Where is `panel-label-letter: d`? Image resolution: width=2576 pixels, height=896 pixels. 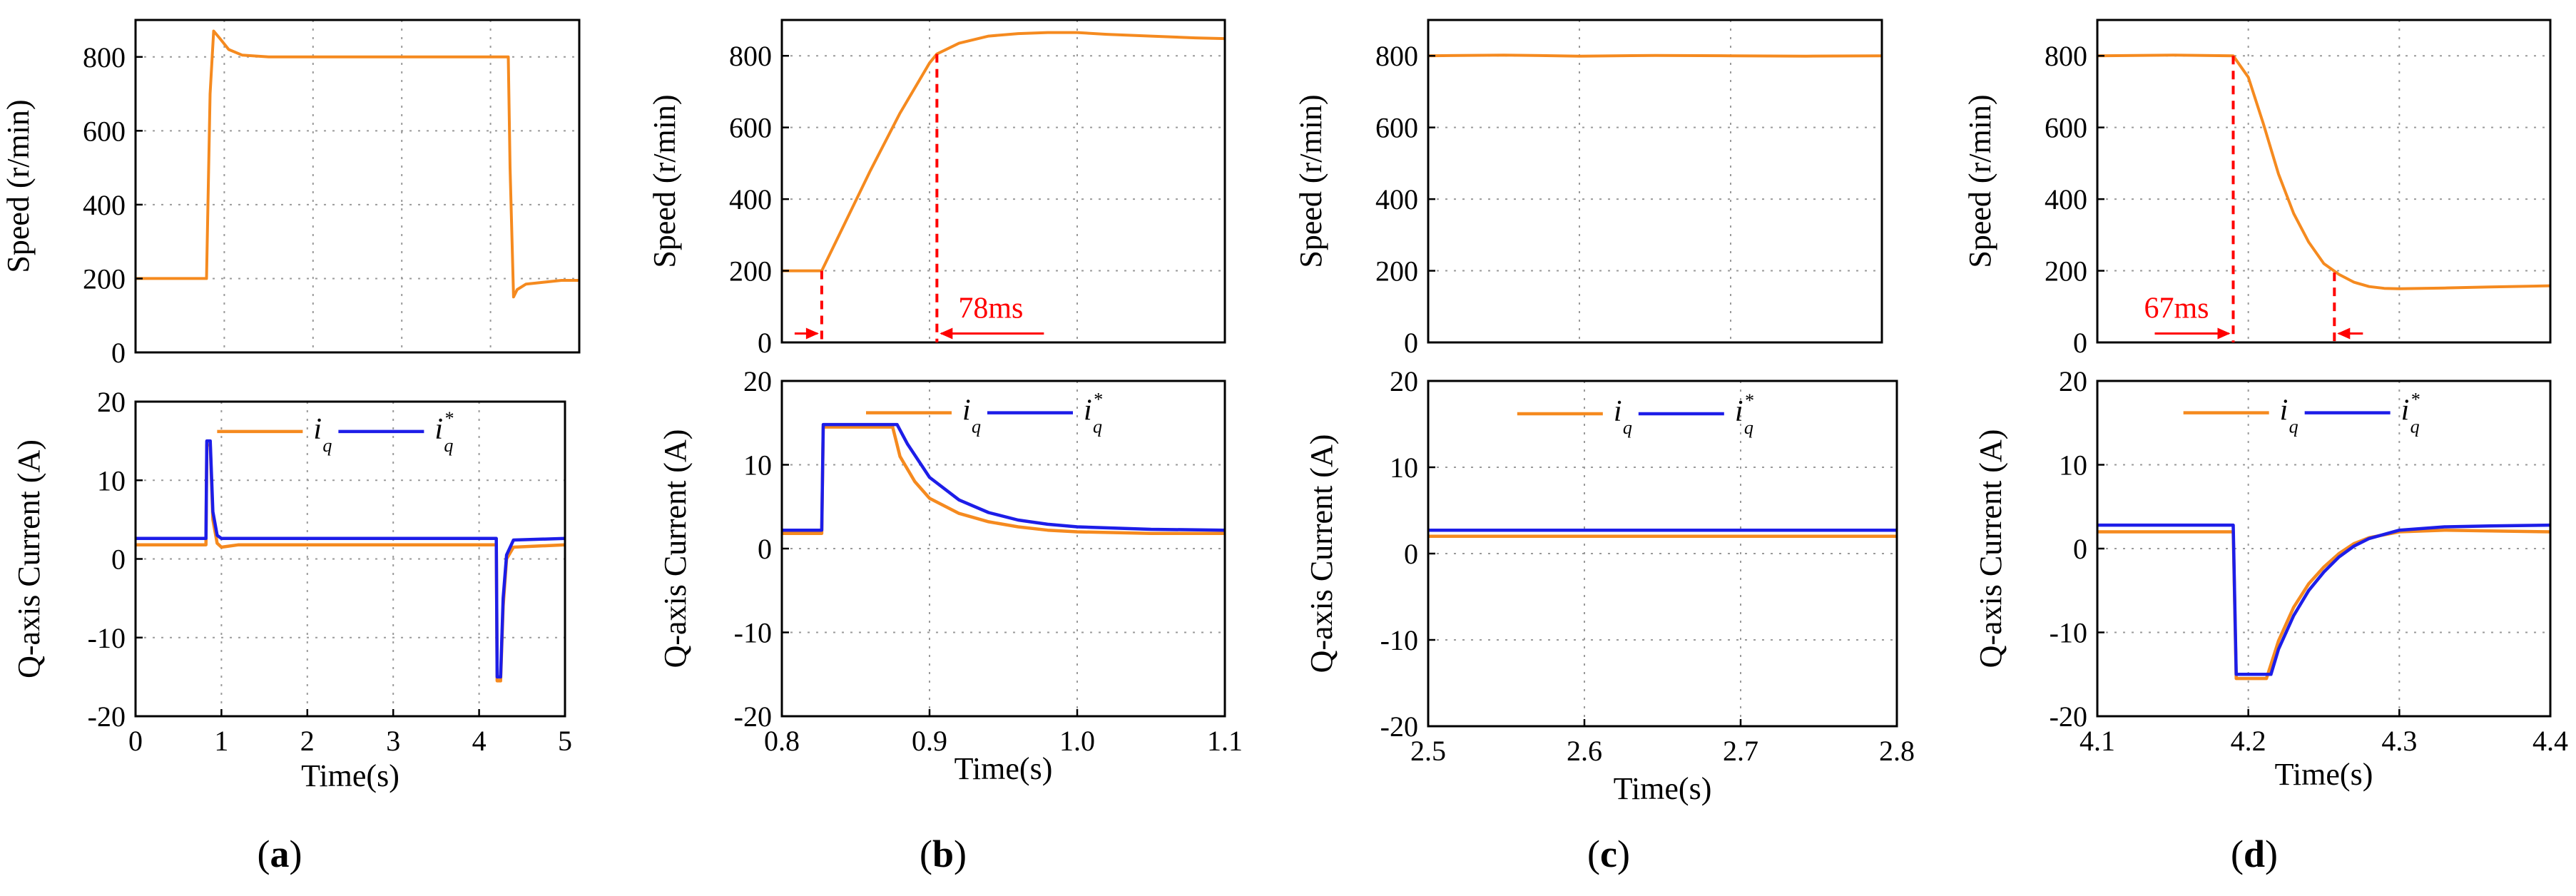 panel-label-letter: d is located at coordinates (2254, 854).